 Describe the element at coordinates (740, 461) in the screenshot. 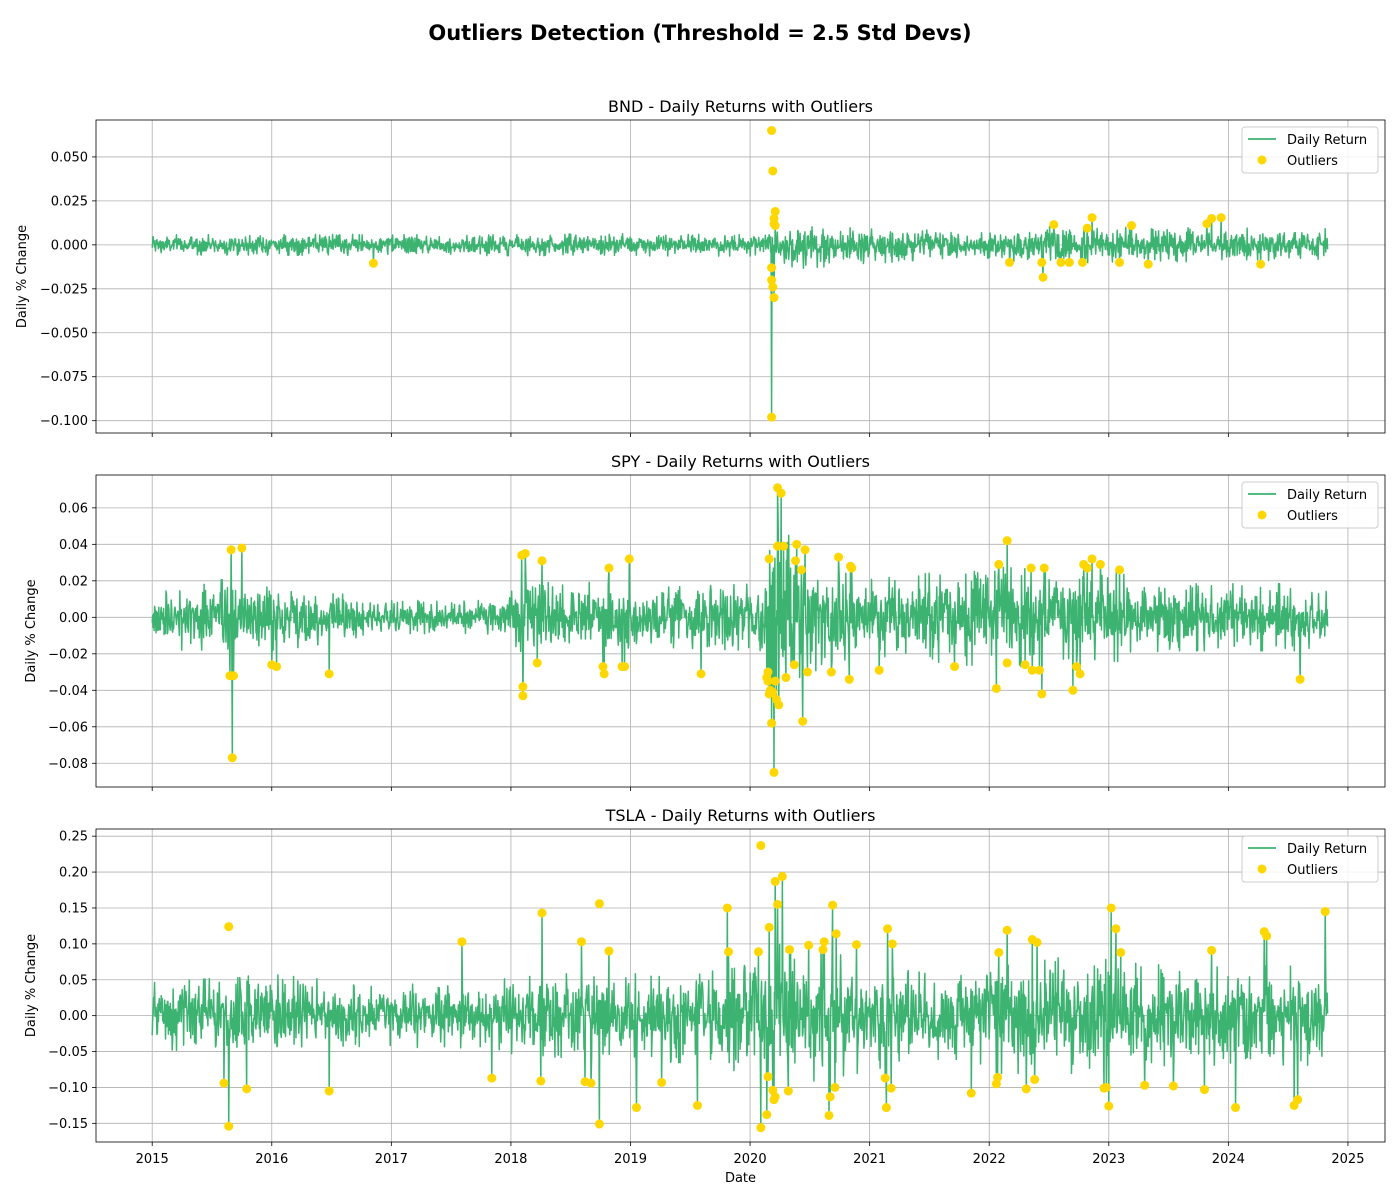

I see `panel-title: SPY - Daily Returns with Outliers` at that location.